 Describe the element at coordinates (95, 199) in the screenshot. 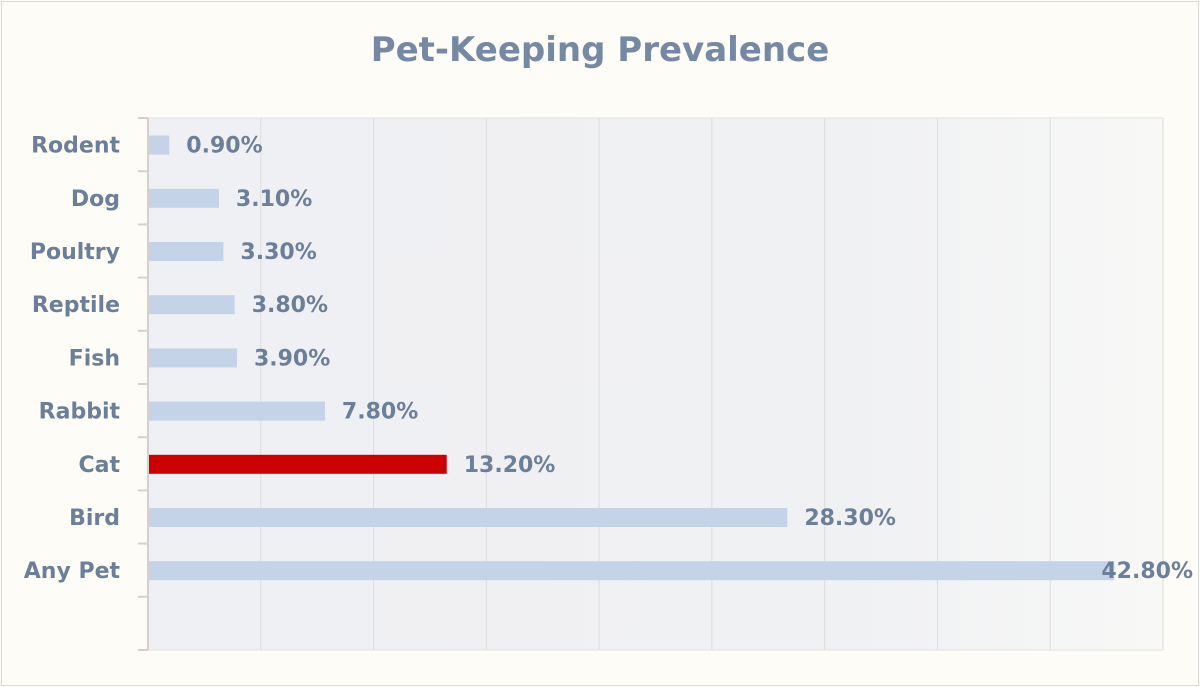

I see `category-label: Dog` at that location.